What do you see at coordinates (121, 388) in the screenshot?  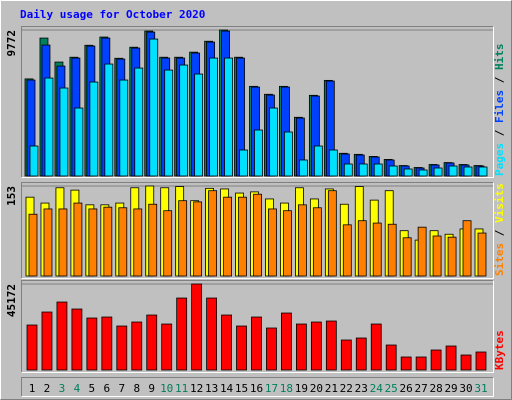 I see `x-tick-label: 7` at bounding box center [121, 388].